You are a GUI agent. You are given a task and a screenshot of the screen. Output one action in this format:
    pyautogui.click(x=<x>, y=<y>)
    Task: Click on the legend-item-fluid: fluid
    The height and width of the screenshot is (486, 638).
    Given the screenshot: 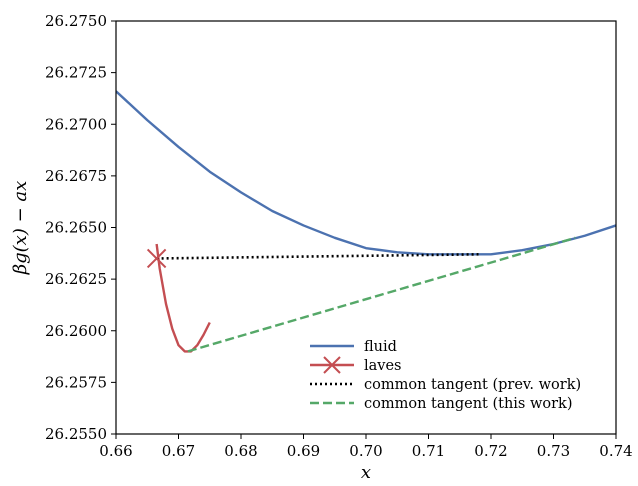 What is the action you would take?
    pyautogui.click(x=353, y=347)
    